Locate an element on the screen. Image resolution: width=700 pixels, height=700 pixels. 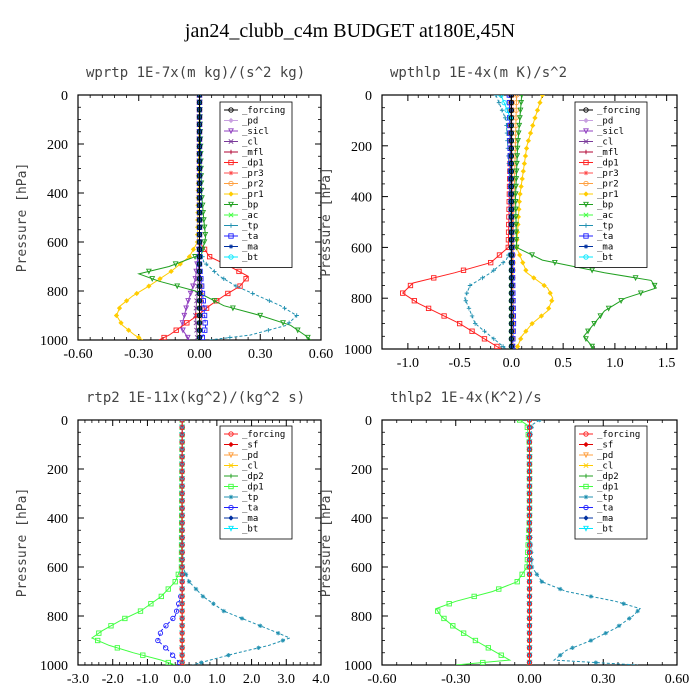
legend-entry: _bt is located at coordinates (605, 258).